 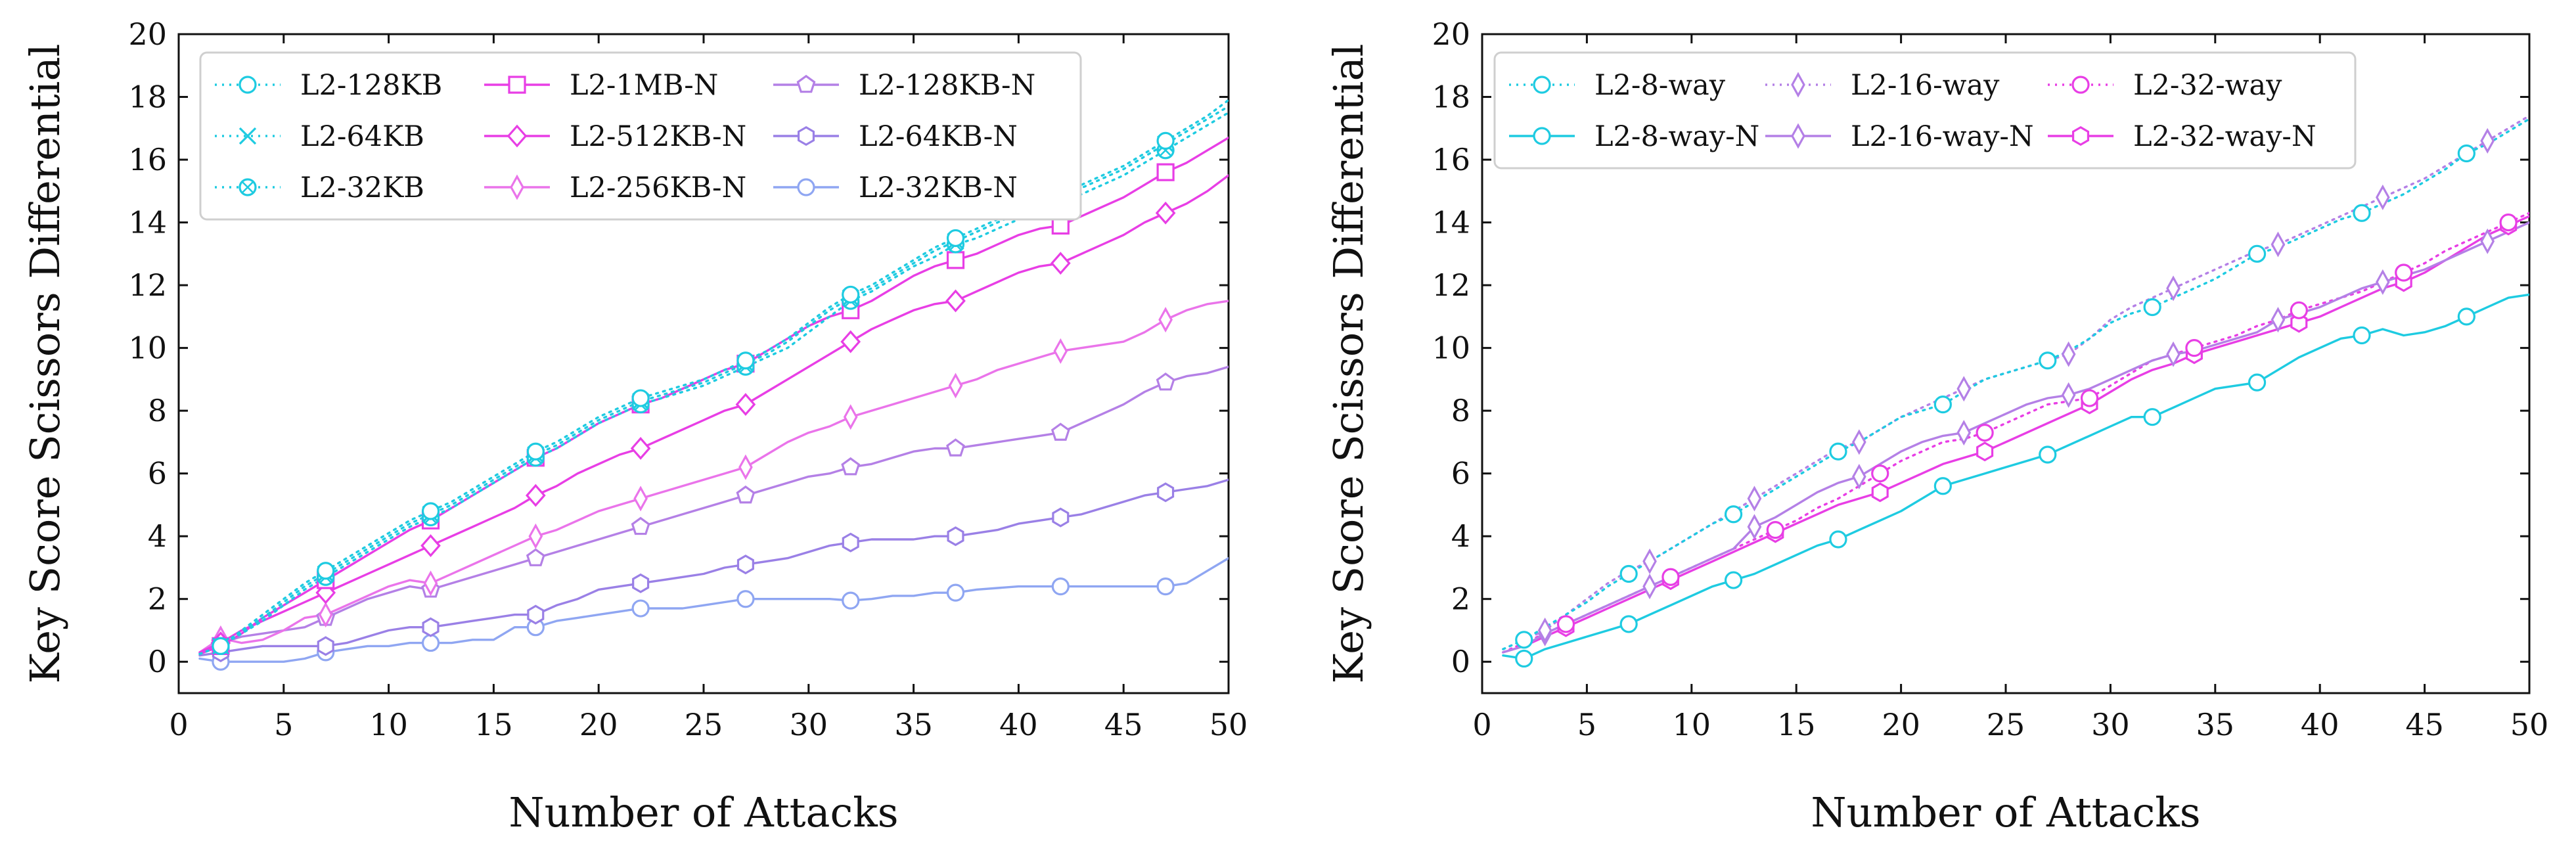 What do you see at coordinates (1481, 724) in the screenshot?
I see `right-x-tick-label: 0` at bounding box center [1481, 724].